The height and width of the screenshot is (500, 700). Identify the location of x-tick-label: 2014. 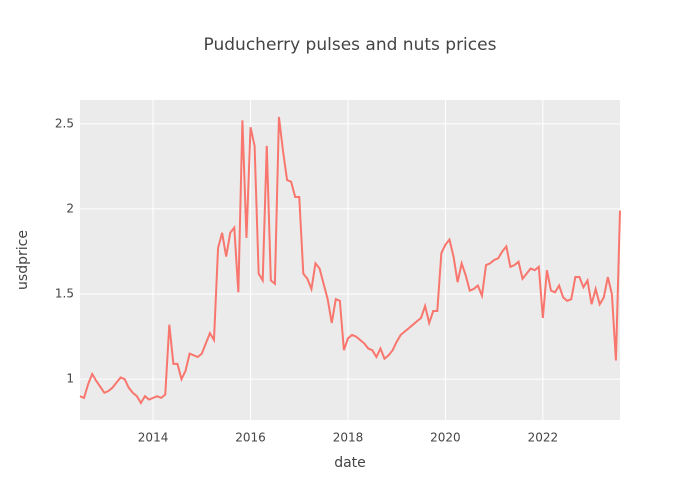
(153, 438).